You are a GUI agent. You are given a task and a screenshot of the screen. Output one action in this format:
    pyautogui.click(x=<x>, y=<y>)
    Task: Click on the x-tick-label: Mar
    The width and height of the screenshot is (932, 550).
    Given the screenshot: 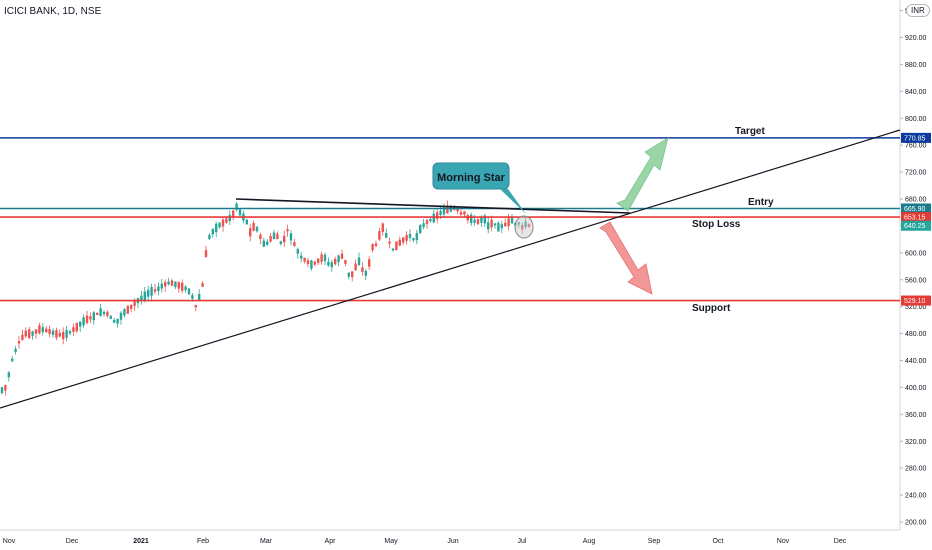 What is the action you would take?
    pyautogui.click(x=266, y=541)
    